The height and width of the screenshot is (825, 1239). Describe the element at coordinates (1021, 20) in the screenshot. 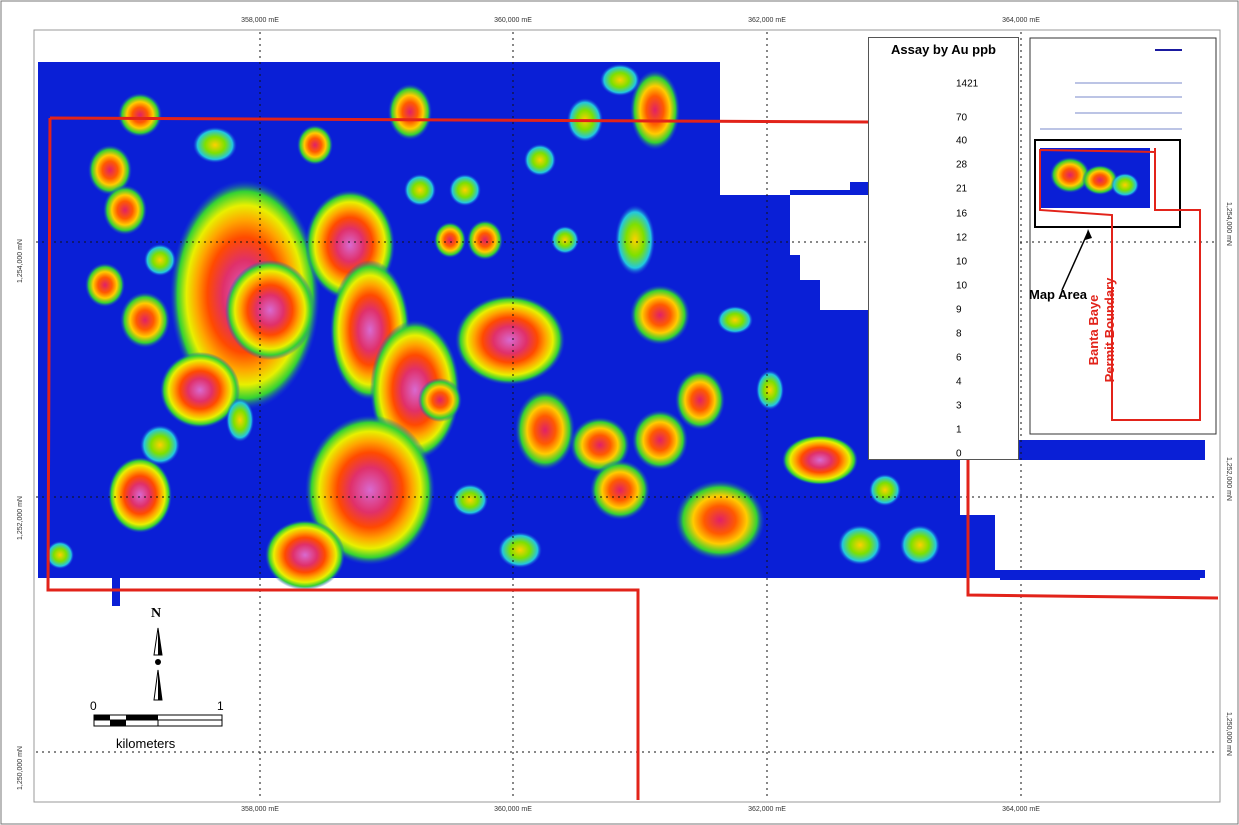

I see `grid-label-top-364000: 364,000 mE` at that location.